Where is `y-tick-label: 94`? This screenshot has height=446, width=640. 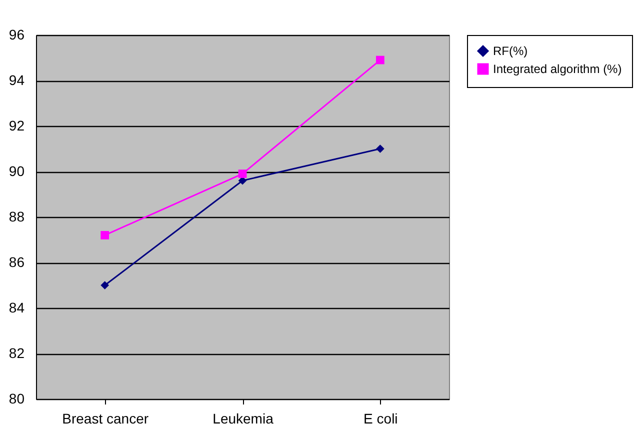 y-tick-label: 94 is located at coordinates (16, 80).